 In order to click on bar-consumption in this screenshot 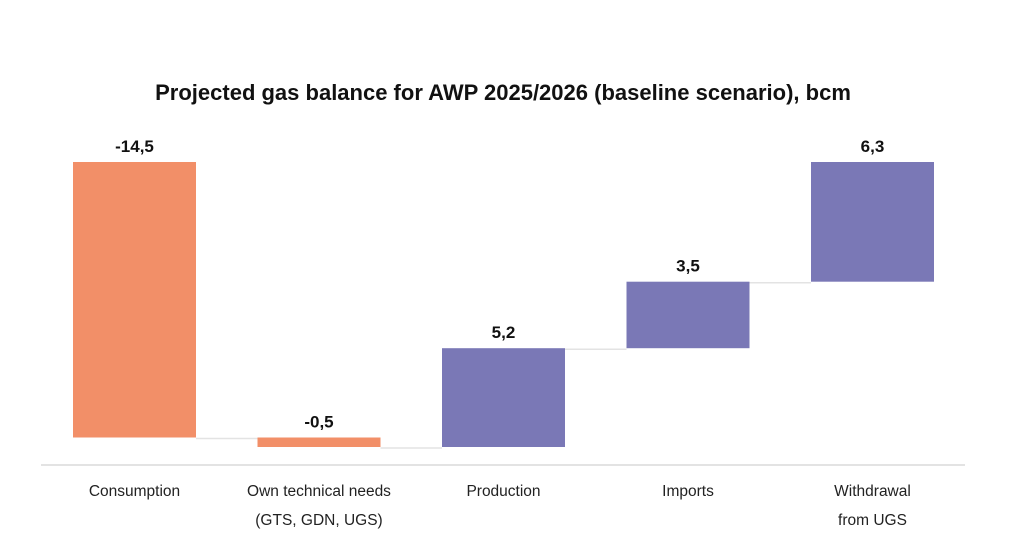, I will do `click(134, 300)`.